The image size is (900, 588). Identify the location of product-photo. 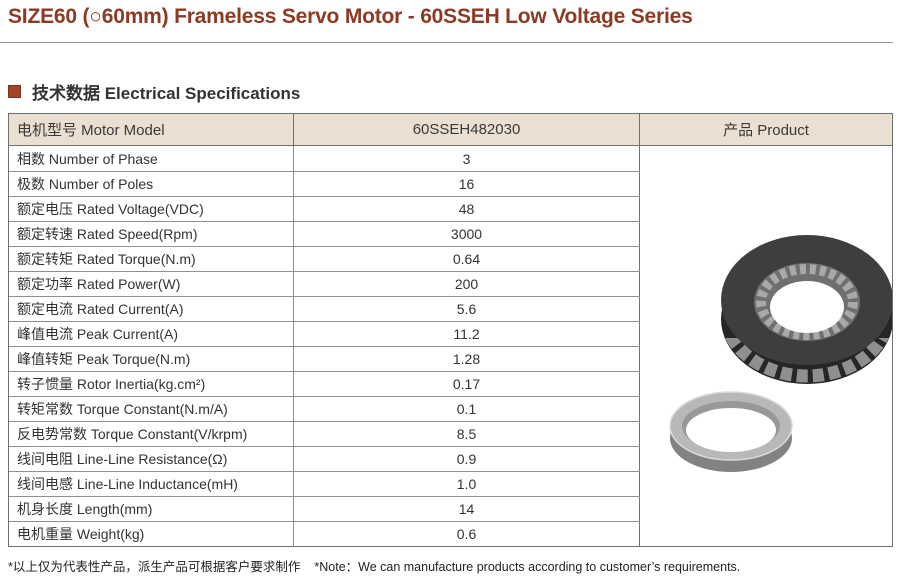
(780, 353).